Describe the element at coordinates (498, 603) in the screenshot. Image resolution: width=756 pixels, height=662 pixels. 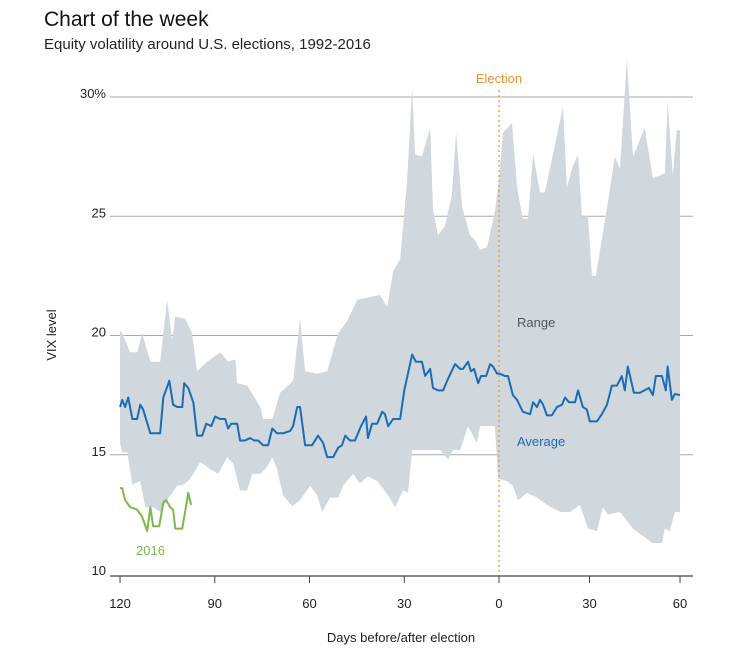
I see `x-tick-label: 0` at that location.